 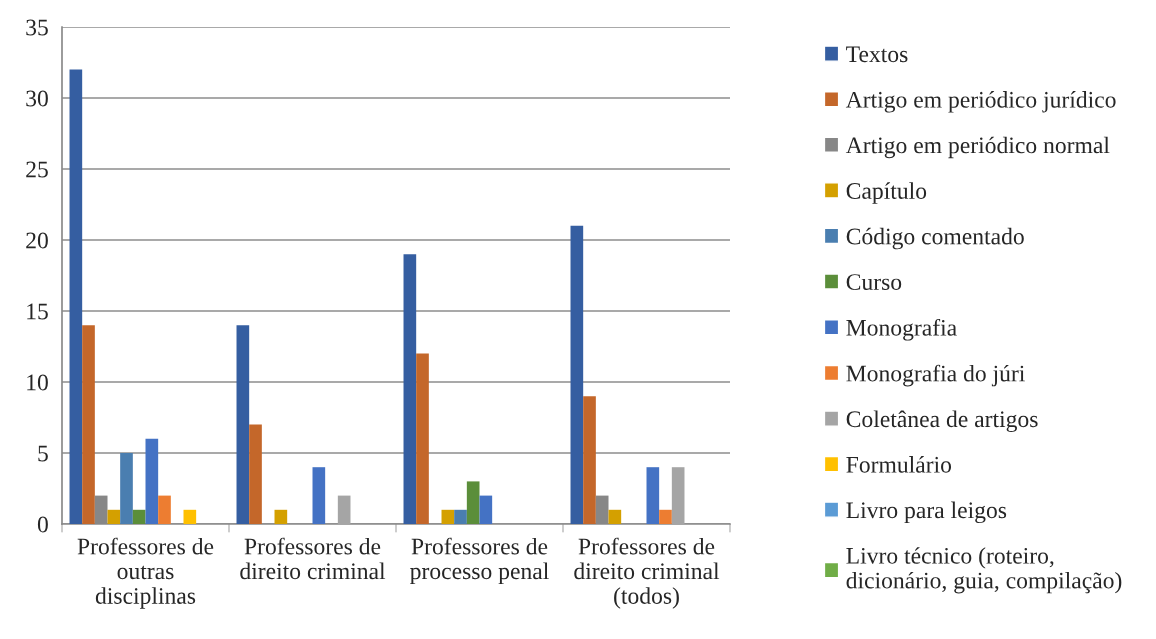 I want to click on legend-label: Curso, so click(x=874, y=282).